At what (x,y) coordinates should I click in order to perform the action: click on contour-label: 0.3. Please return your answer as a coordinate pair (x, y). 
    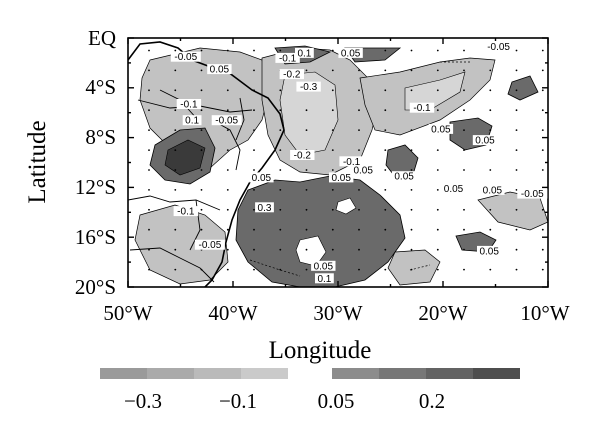
    Looking at the image, I should click on (265, 208).